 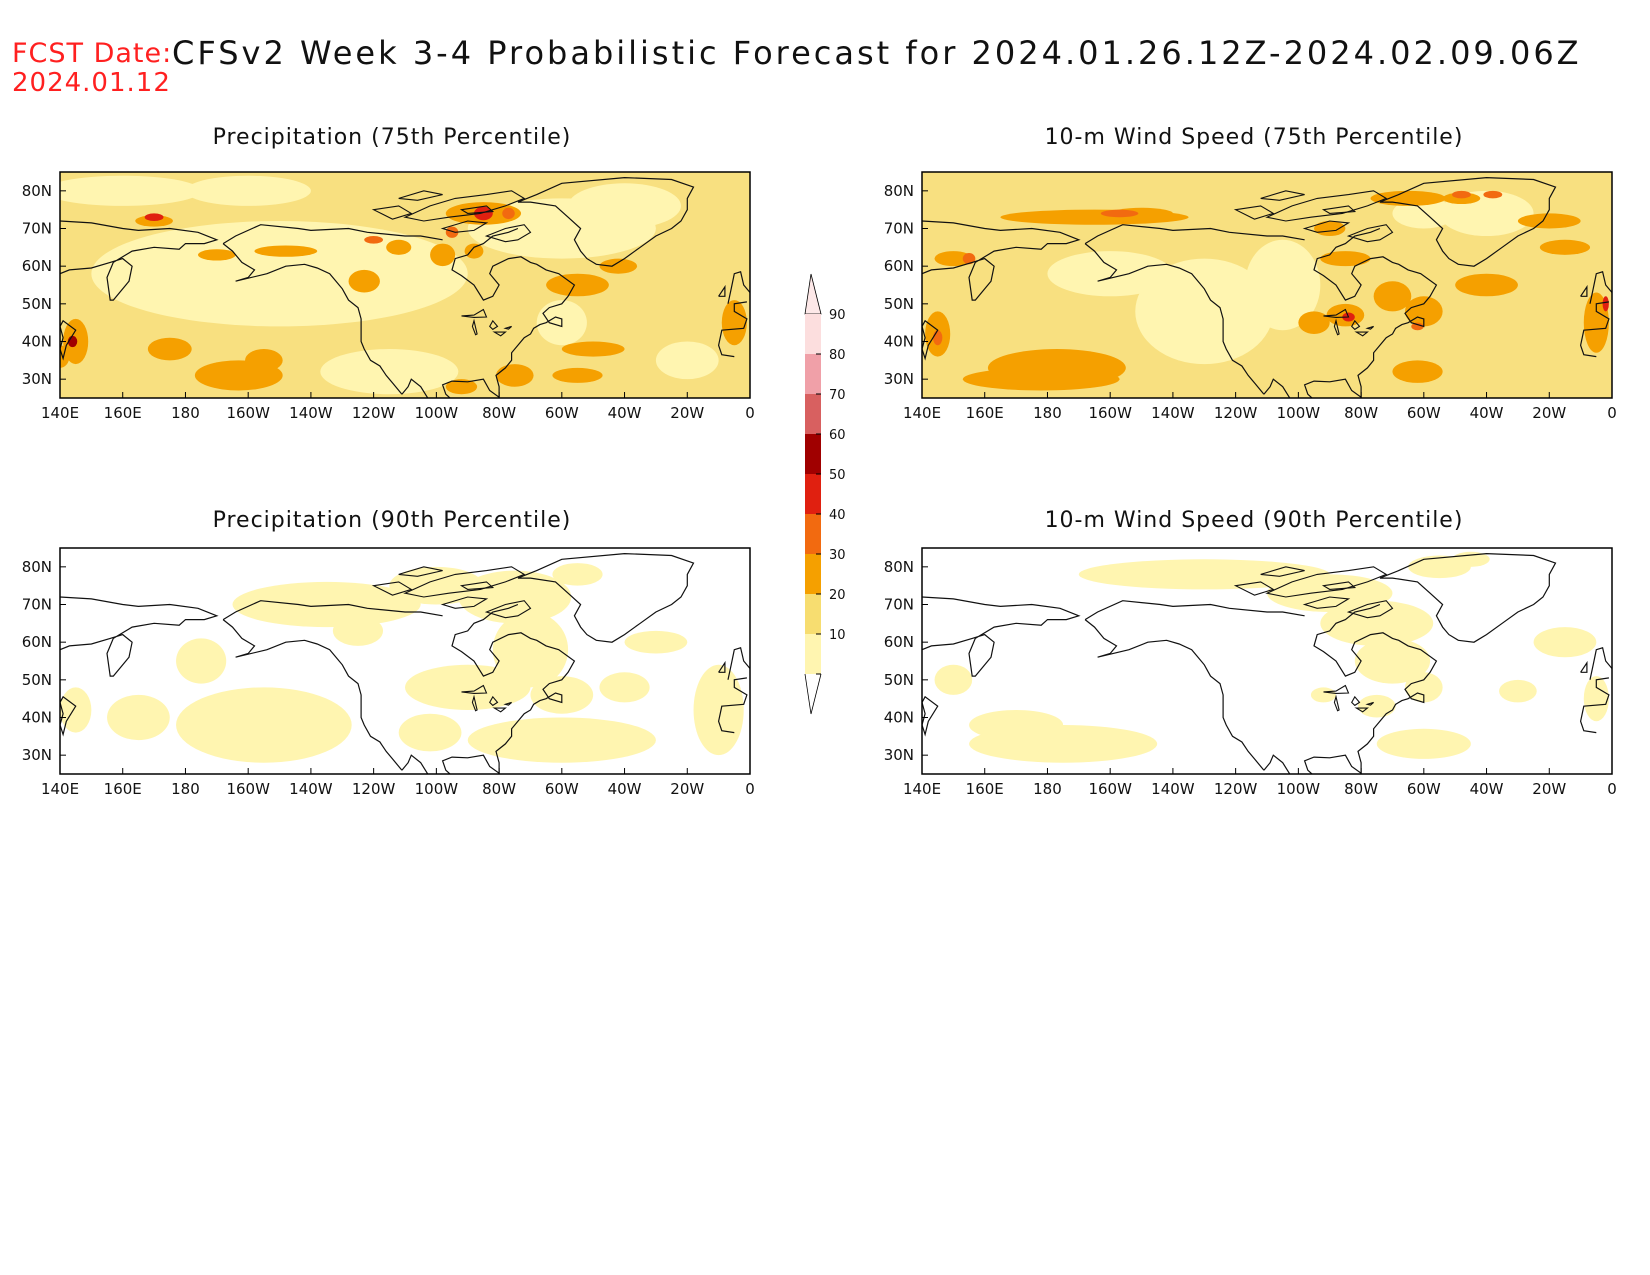 What do you see at coordinates (813, 294) in the screenshot?
I see `colorbar-top-arrow` at bounding box center [813, 294].